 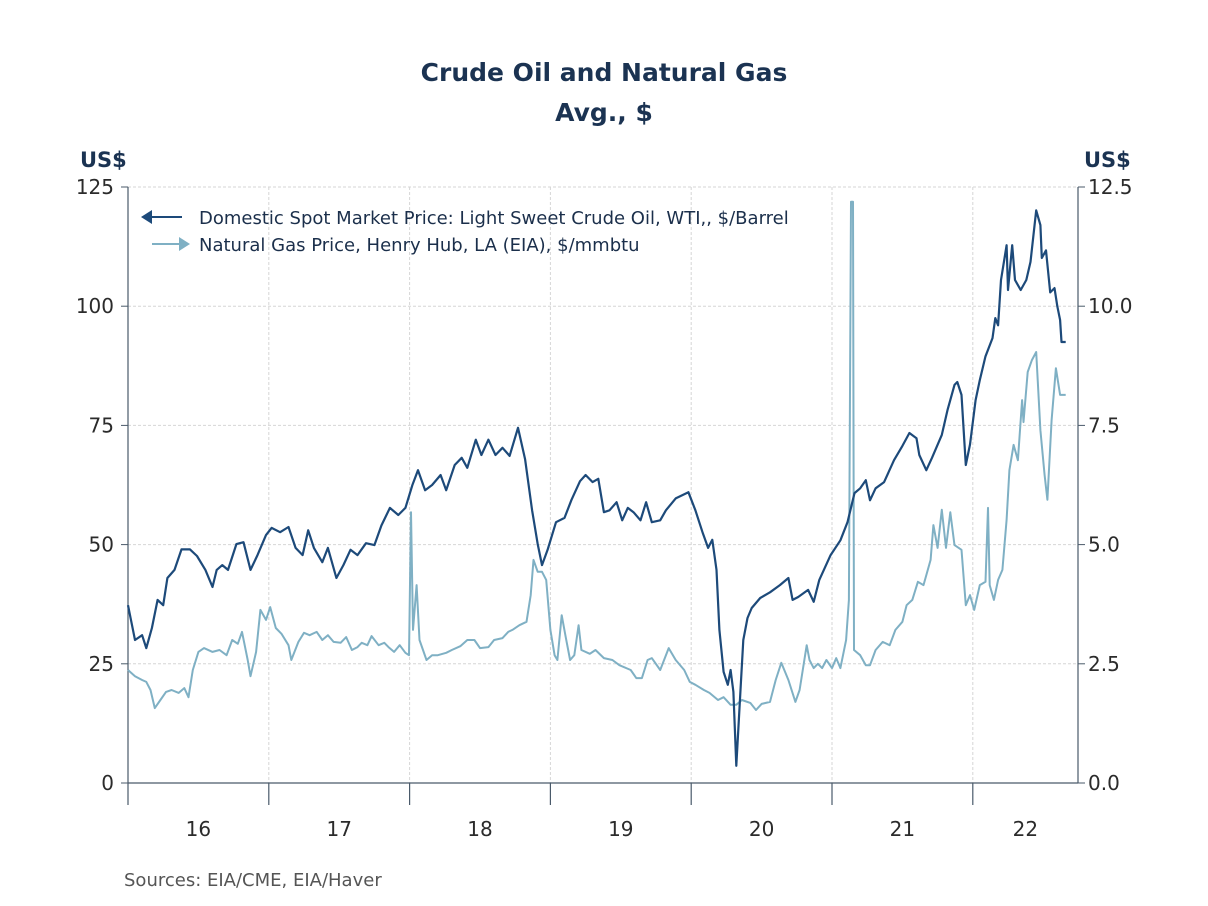 I want to click on left-axis-unit-label: US$, so click(x=103, y=160).